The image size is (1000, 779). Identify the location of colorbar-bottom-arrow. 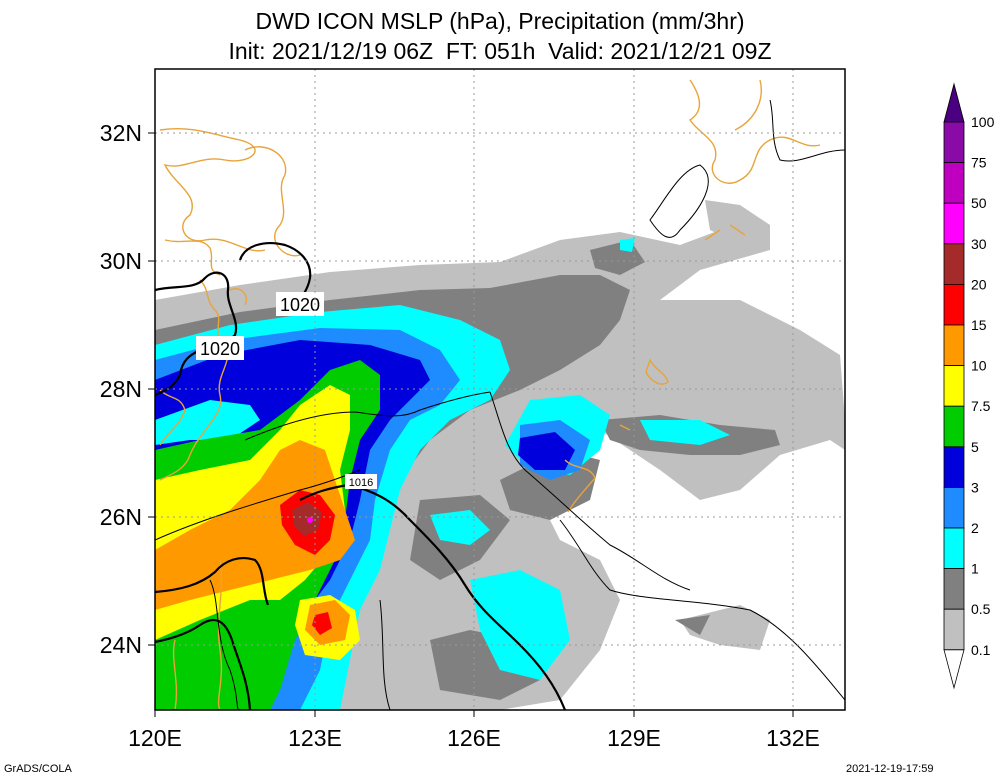
(954, 669).